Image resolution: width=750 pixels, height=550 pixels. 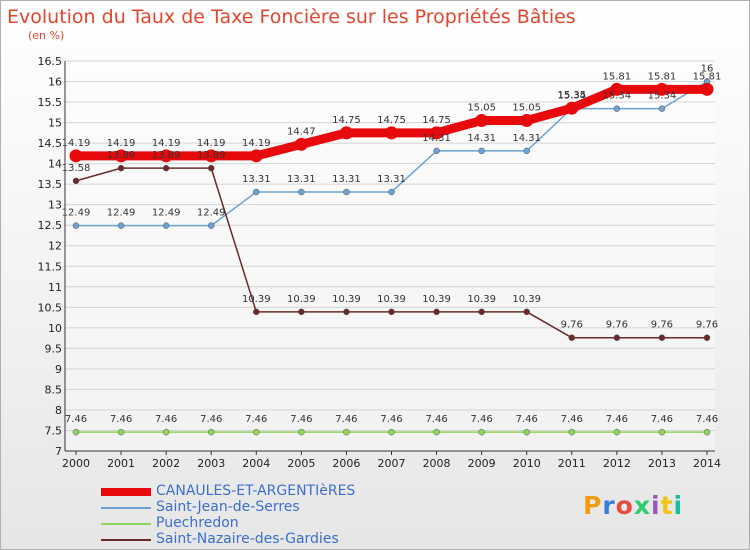 What do you see at coordinates (76, 463) in the screenshot?
I see `x-tick-label: 2000` at bounding box center [76, 463].